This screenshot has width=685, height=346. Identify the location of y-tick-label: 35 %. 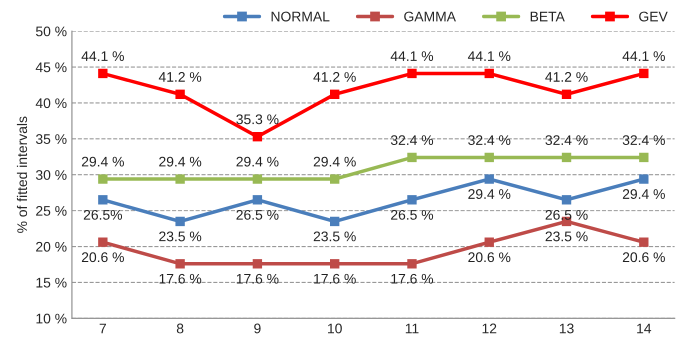
(51, 139).